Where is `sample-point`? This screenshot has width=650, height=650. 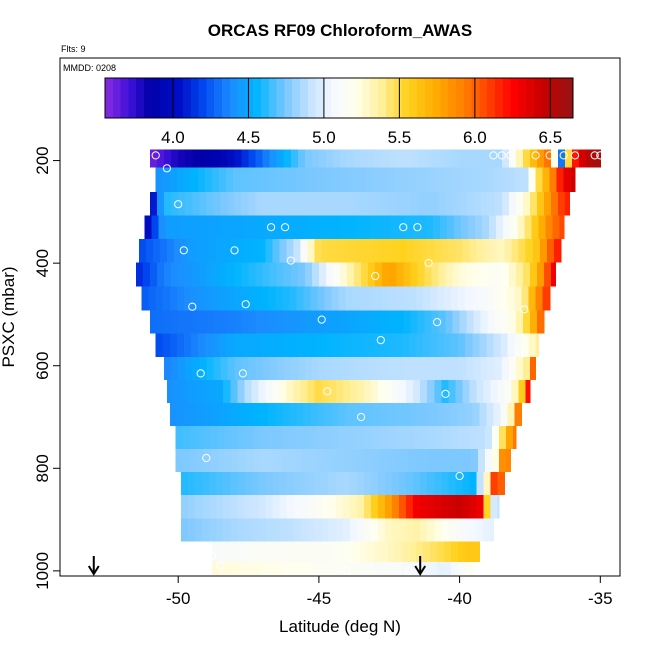
sample-point is located at coordinates (166, 168).